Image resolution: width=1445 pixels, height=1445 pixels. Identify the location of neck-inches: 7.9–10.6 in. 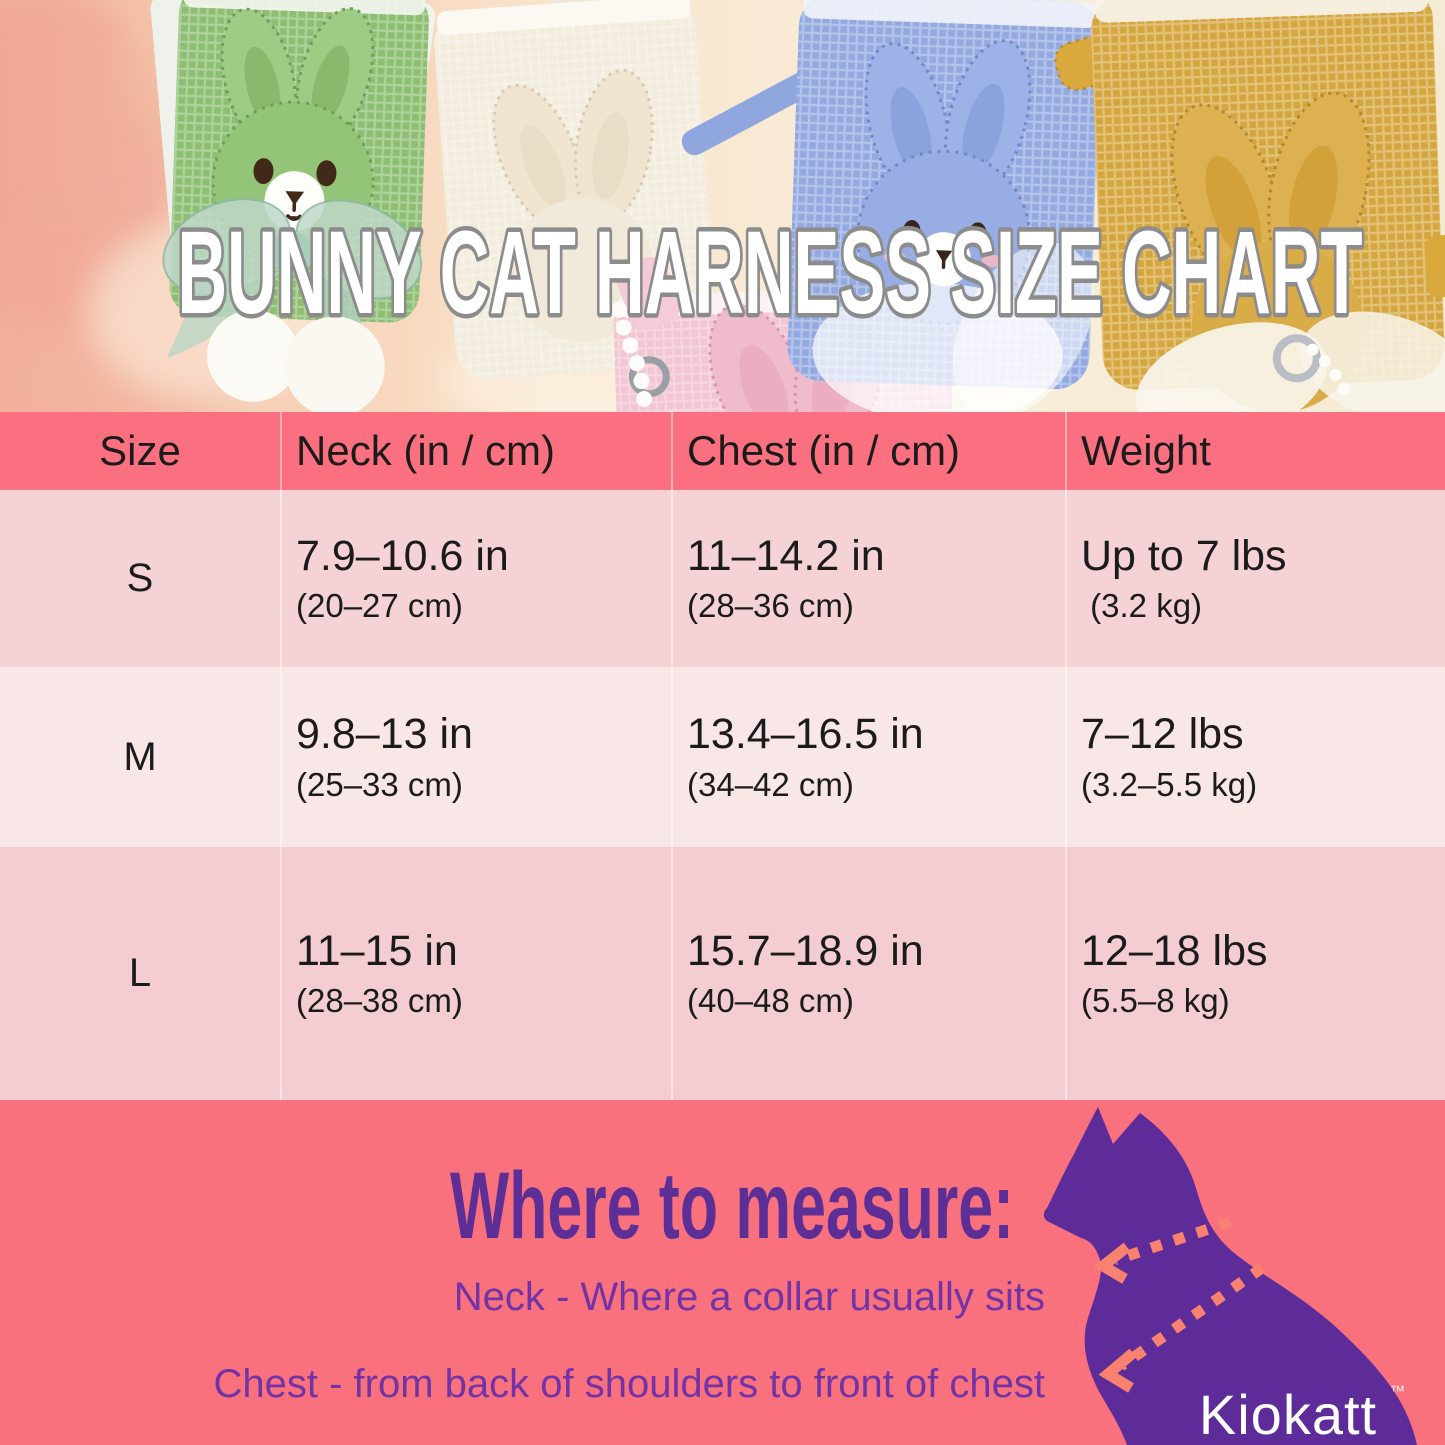
(402, 555).